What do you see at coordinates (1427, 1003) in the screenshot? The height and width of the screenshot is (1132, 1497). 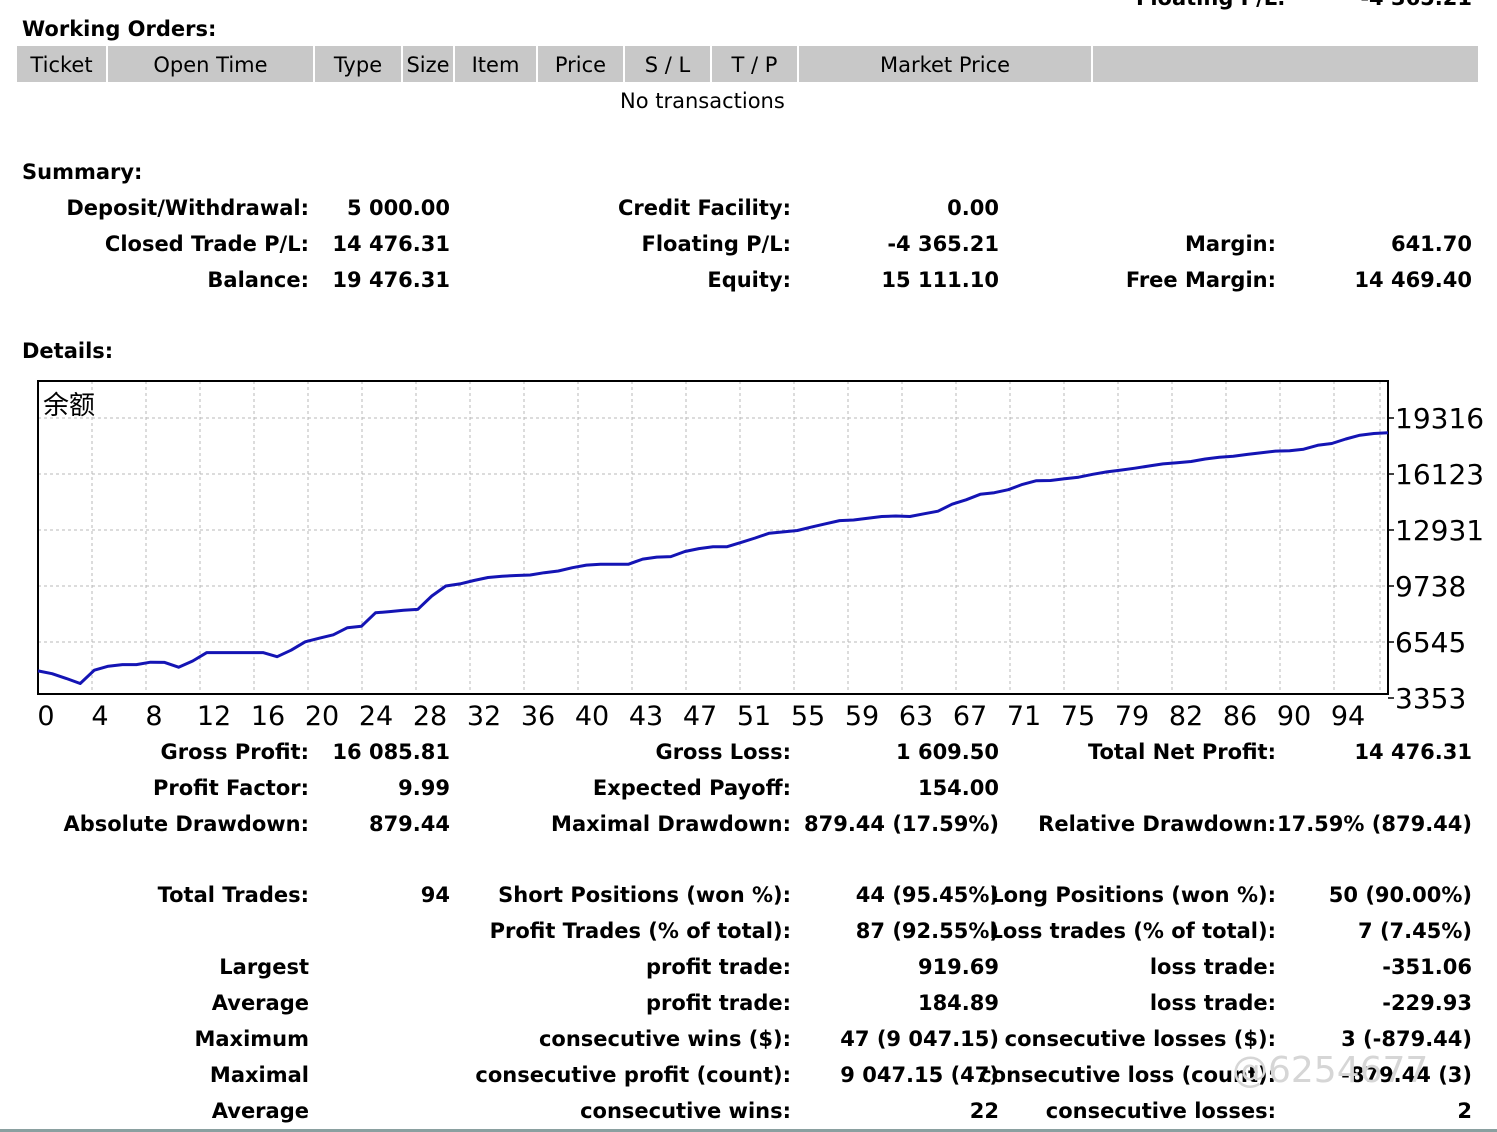 I see `average-loss-value: -229.93` at bounding box center [1427, 1003].